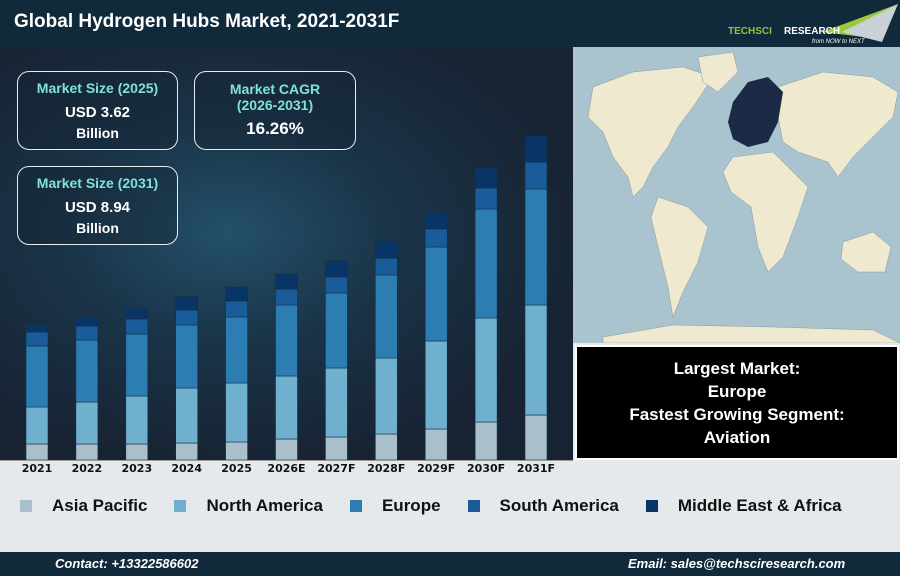  Describe the element at coordinates (286, 468) in the screenshot. I see `x-tick-label: 2026E` at that location.